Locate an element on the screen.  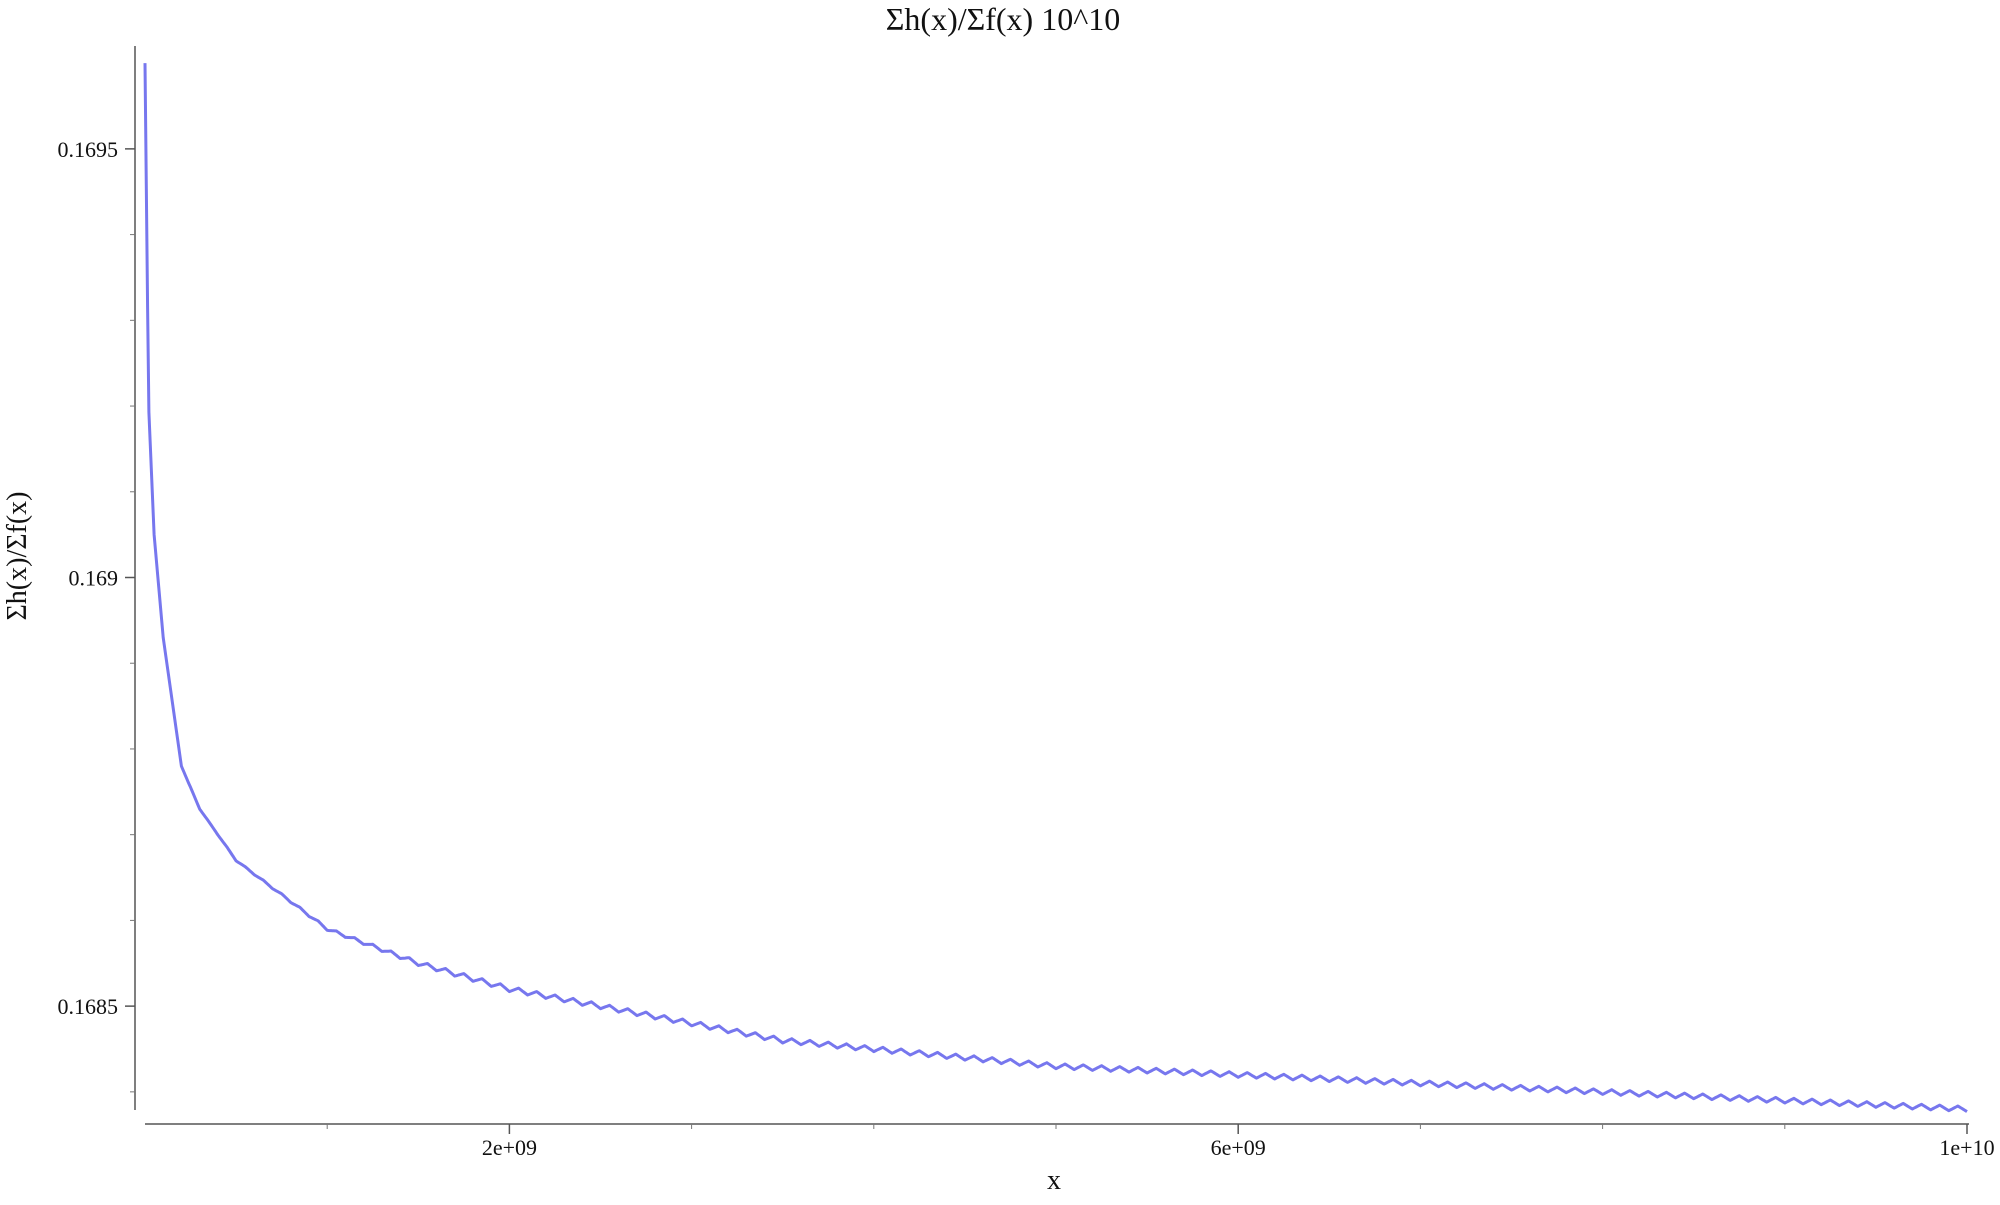
y-axis-label: Σh(x)/Σf(x) is located at coordinates (17, 556).